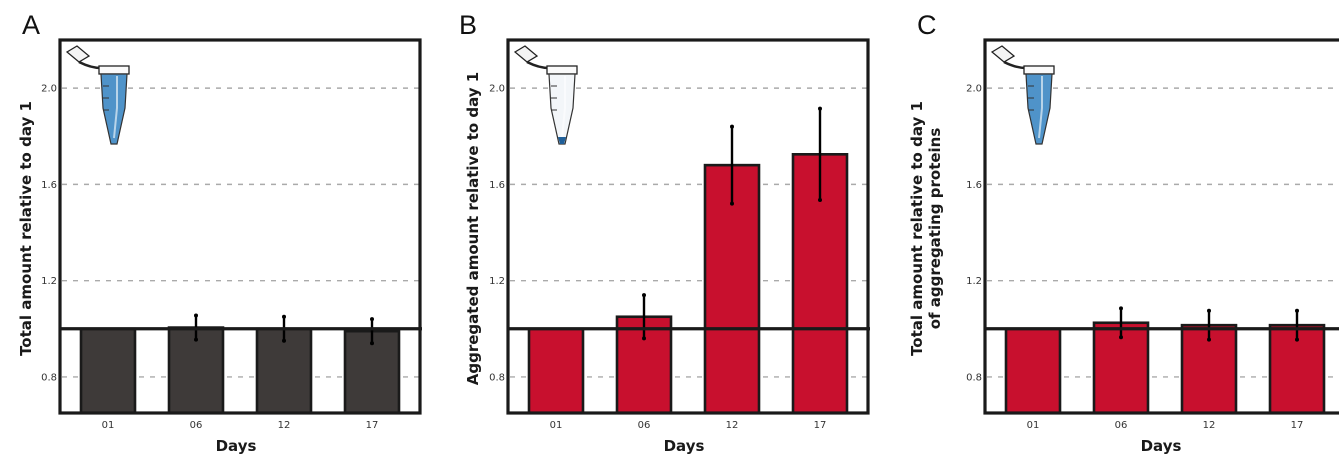 The height and width of the screenshot is (456, 1339). I want to click on panel-letter: A, so click(31, 25).